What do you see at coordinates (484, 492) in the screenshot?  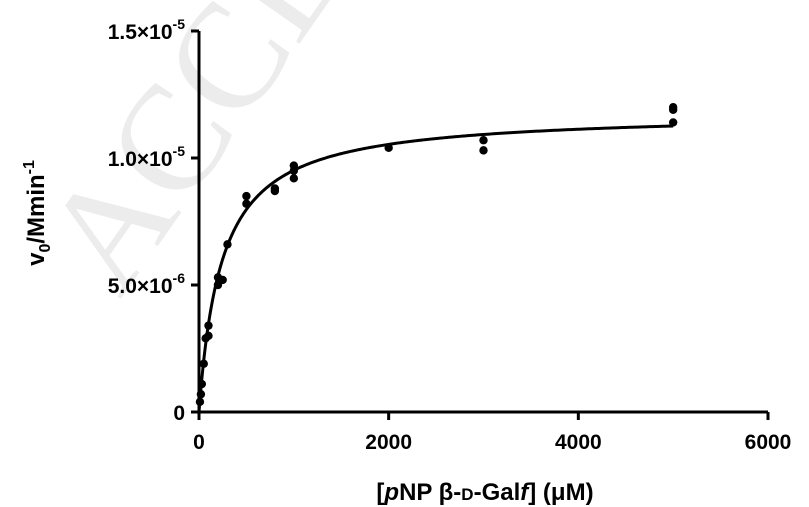 I see `x-axis-title: [pNP β-D-Galf] (μM)` at bounding box center [484, 492].